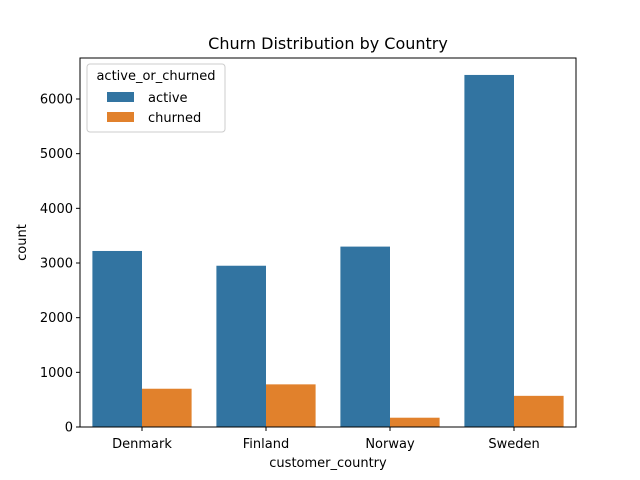 The image size is (640, 480). Describe the element at coordinates (56, 373) in the screenshot. I see `y-tick-label: 1000` at that location.